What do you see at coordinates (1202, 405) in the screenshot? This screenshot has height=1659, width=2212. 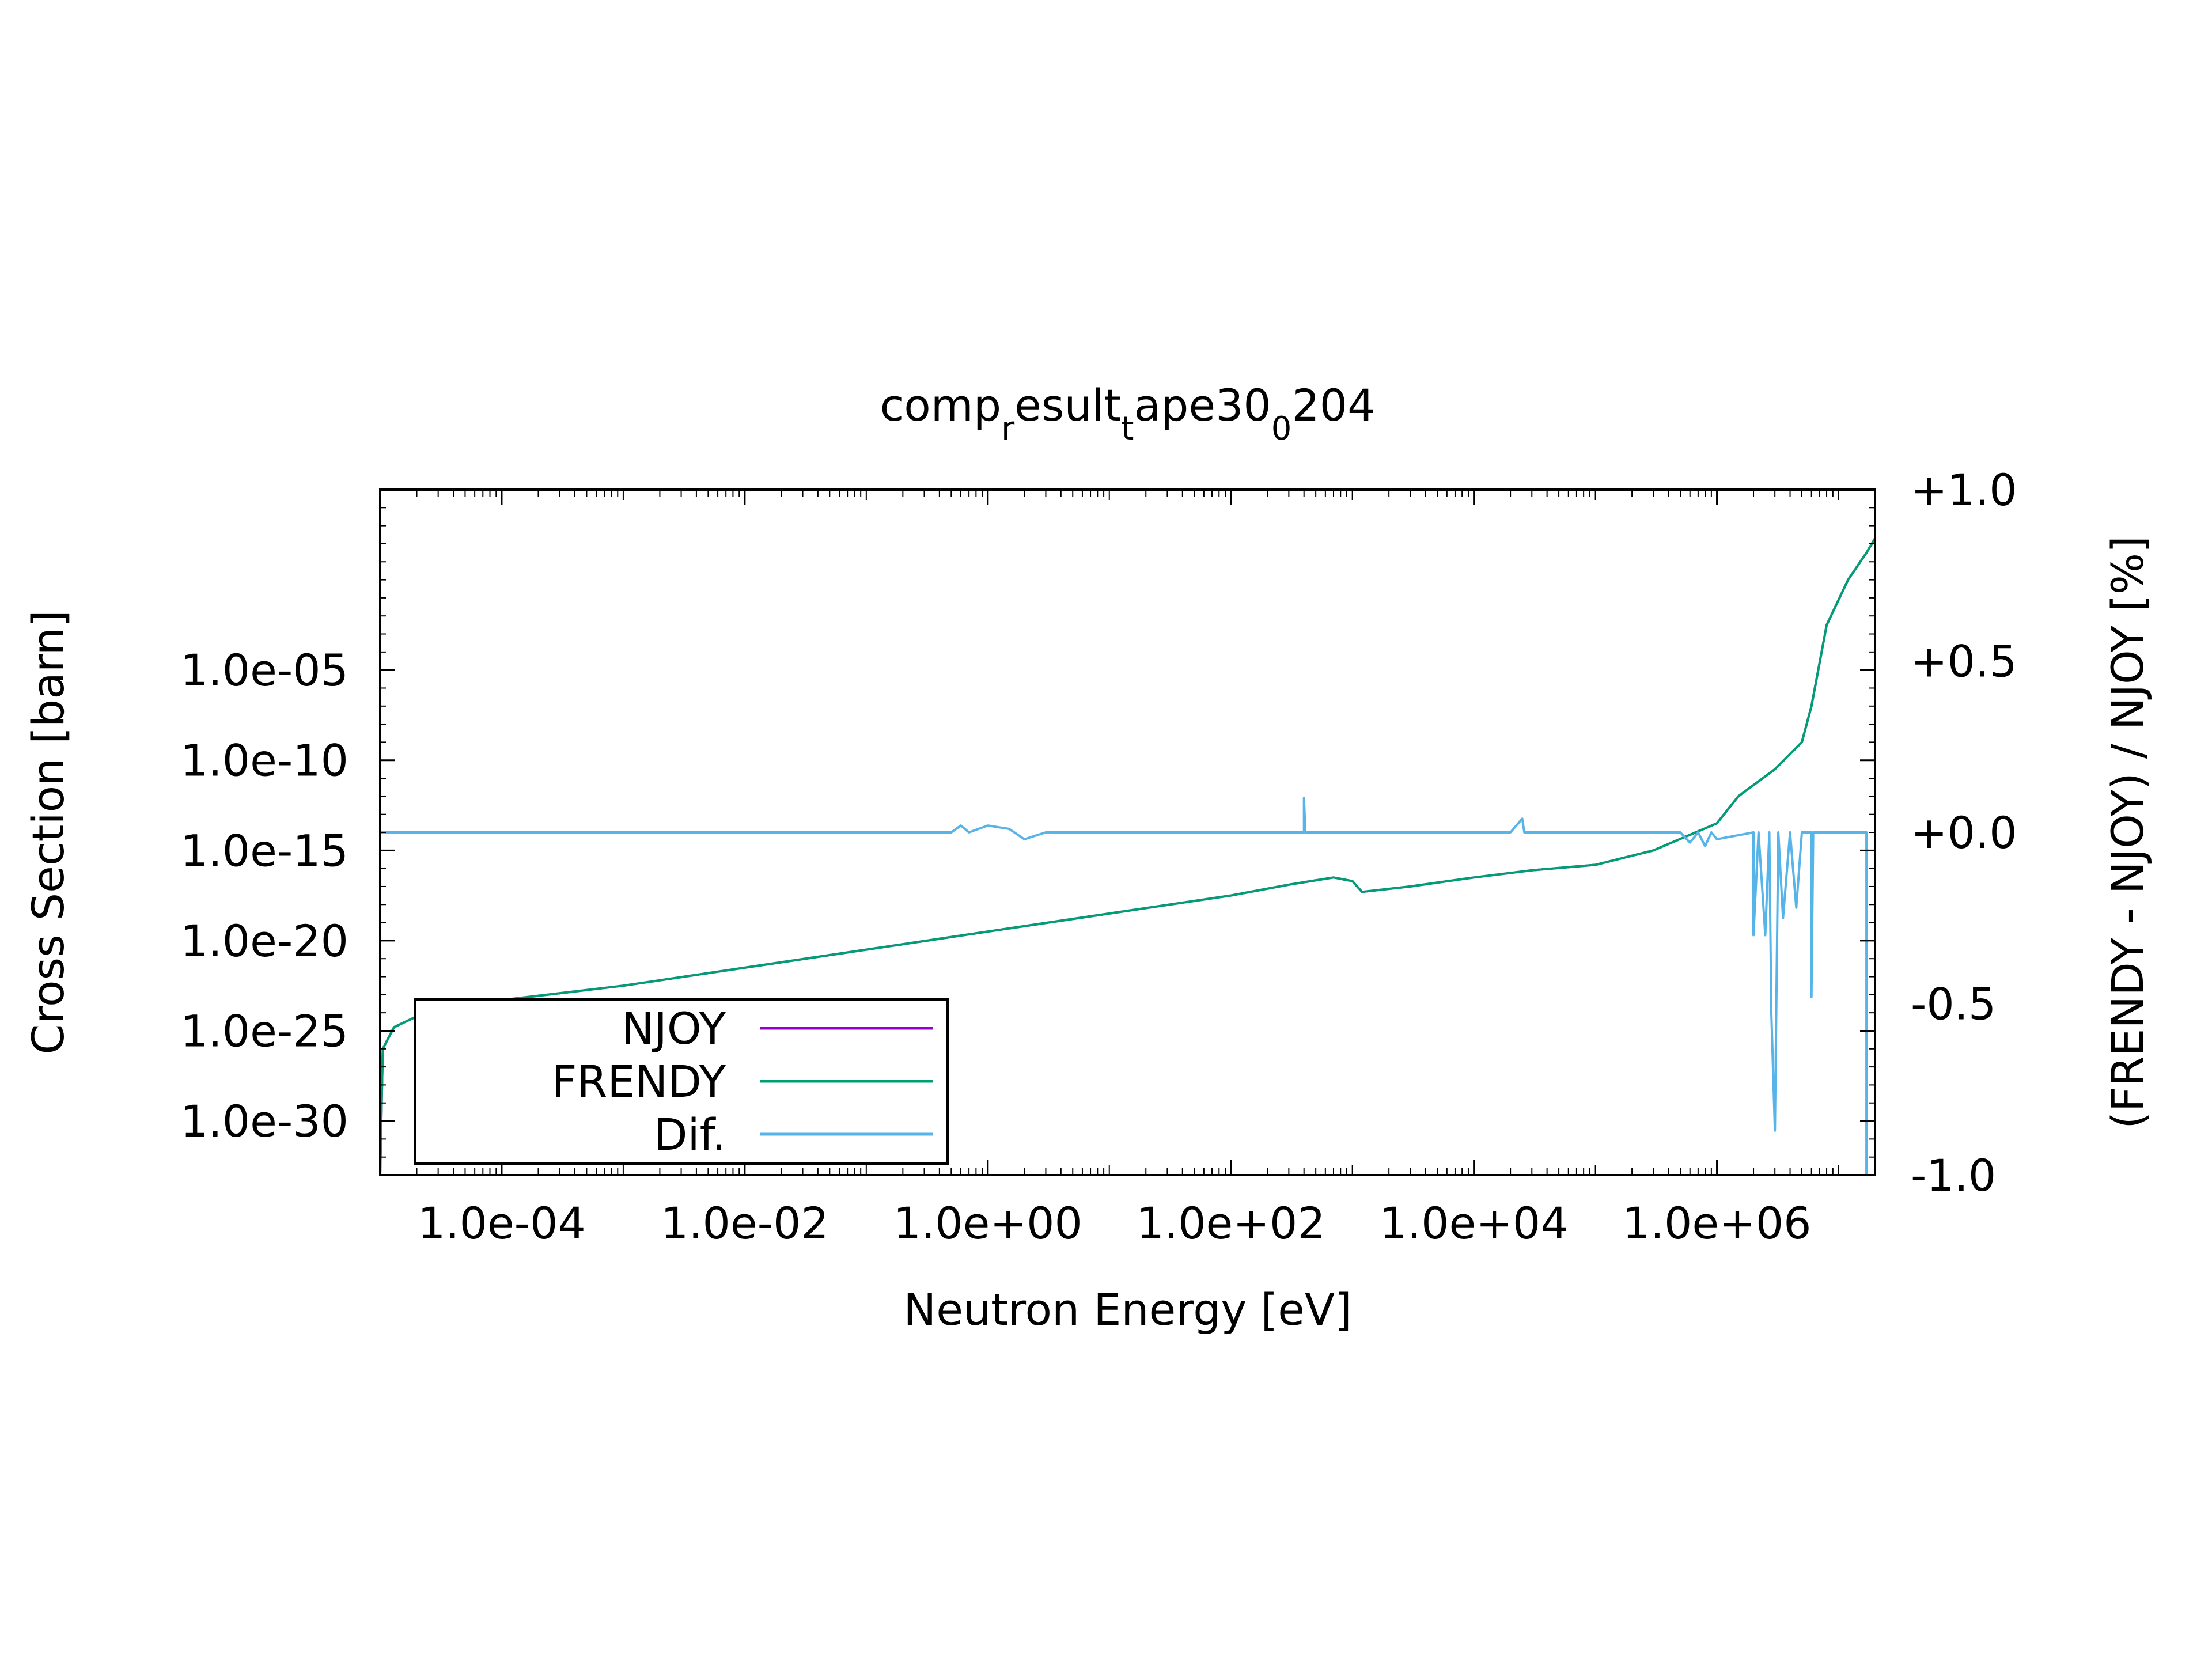 I see `title-part: ape30` at bounding box center [1202, 405].